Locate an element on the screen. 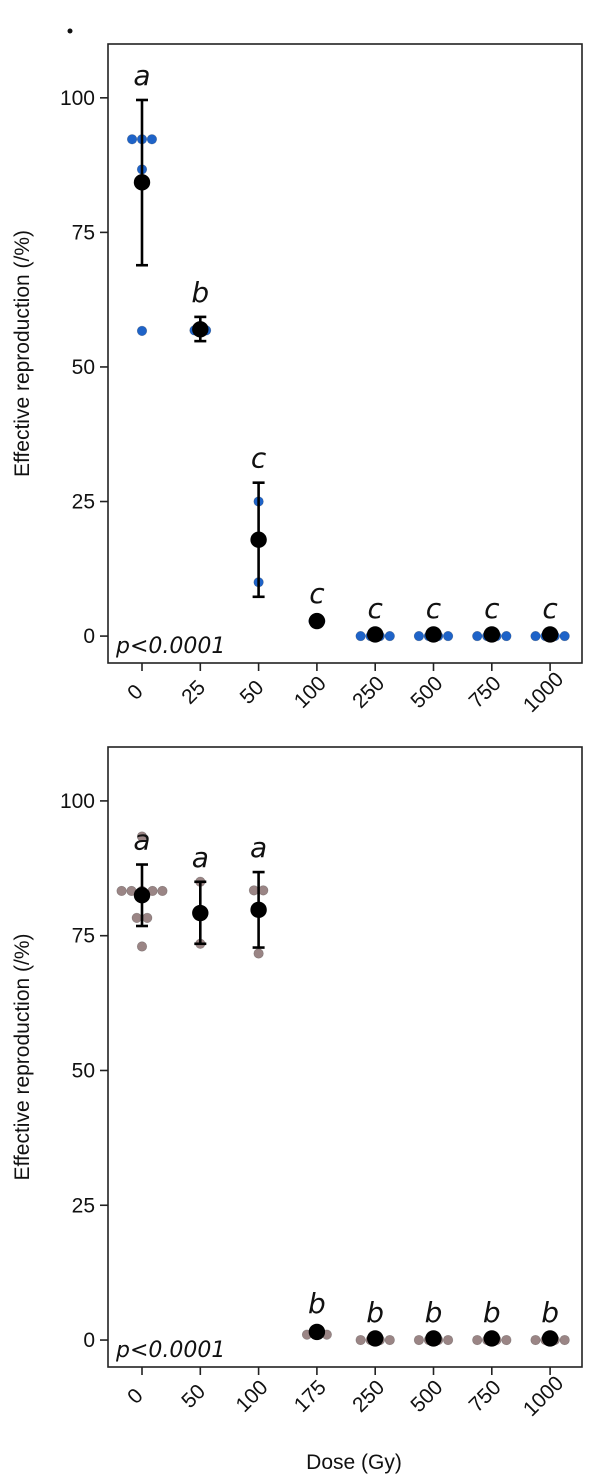 This screenshot has width=589, height=1474. dose-group-50: a is located at coordinates (200, 895).